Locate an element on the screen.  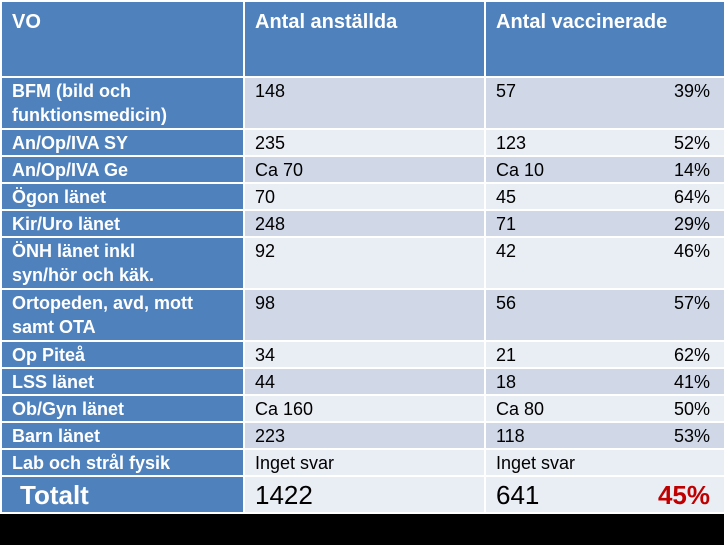
employees-cell: Ca 160 is located at coordinates (364, 408).